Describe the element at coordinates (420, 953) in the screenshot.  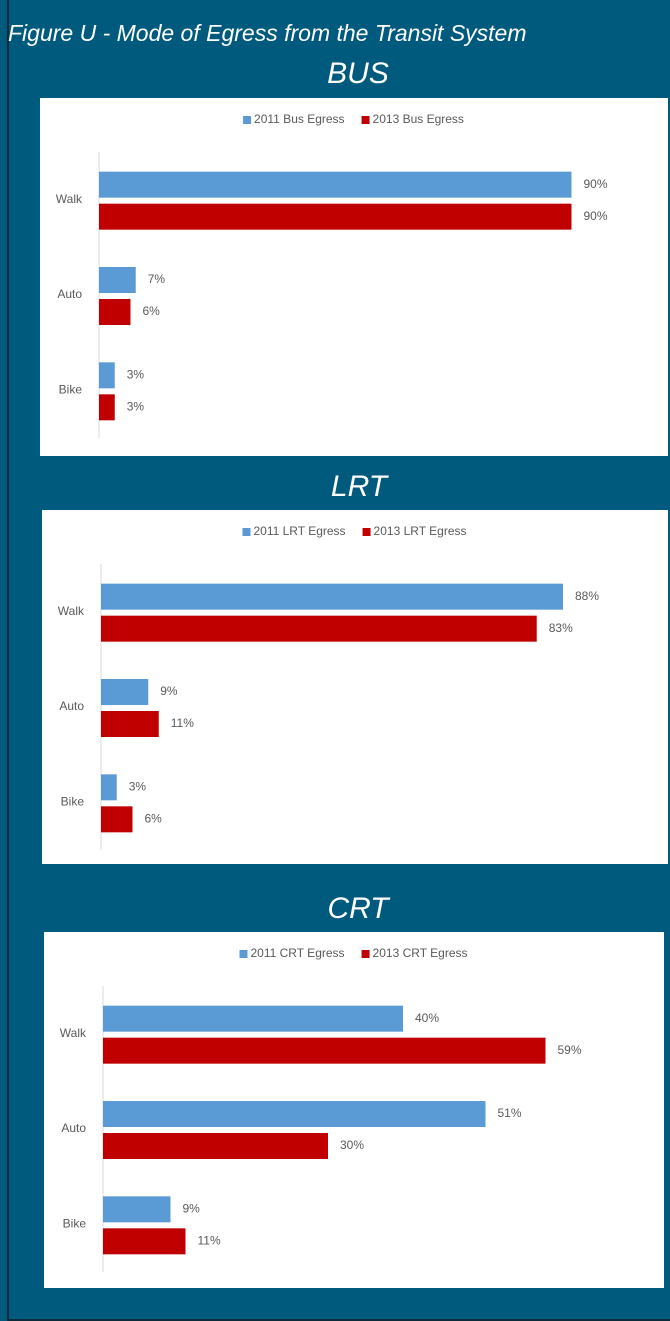
I see `legend-label: 2013 CRT Egress` at that location.